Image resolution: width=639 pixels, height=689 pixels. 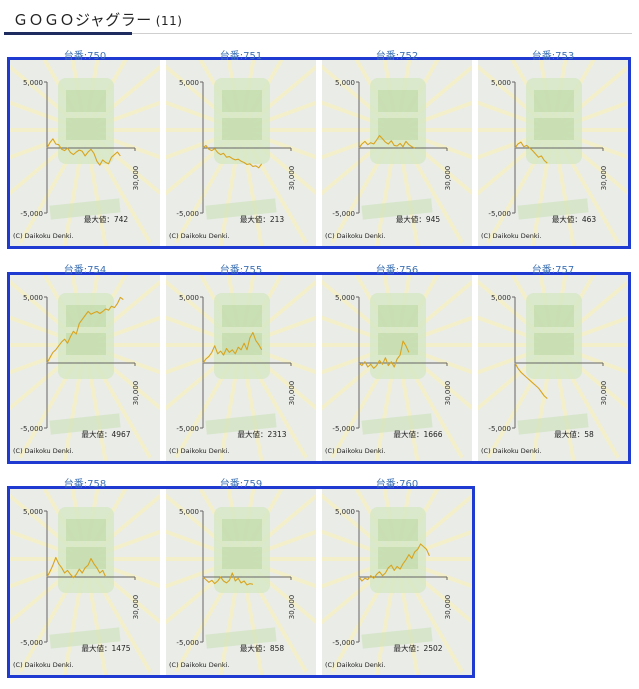 What do you see at coordinates (261, 434) in the screenshot?
I see `max-value-label: 最大値：2313` at bounding box center [261, 434].